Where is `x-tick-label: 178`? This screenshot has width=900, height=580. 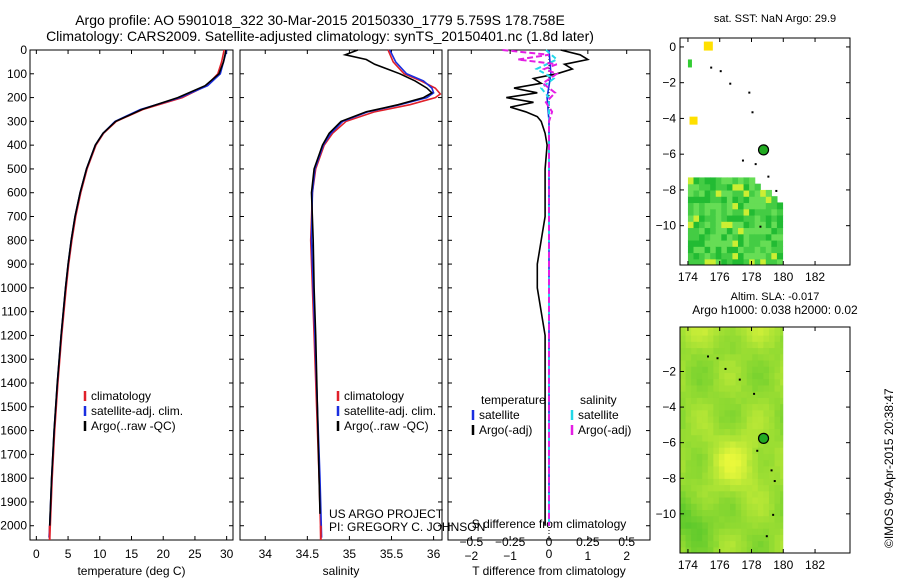
x-tick-label: 178 is located at coordinates (751, 565).